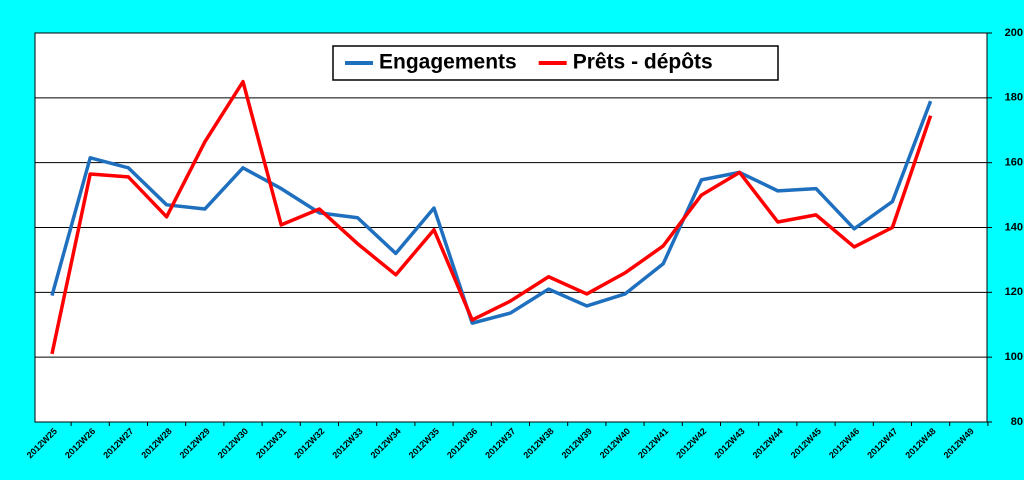 The image size is (1024, 480). I want to click on y-tick-label: 160, so click(1014, 163).